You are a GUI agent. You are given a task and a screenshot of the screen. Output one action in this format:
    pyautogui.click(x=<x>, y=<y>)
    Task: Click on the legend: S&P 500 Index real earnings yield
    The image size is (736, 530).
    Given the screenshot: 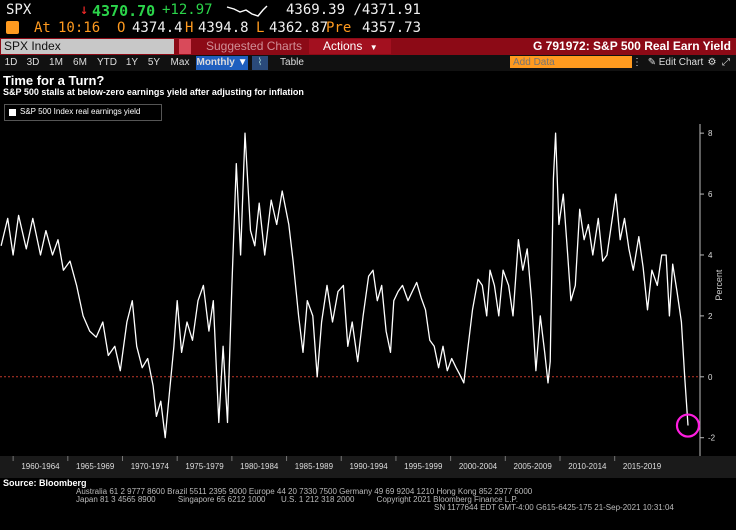 What is the action you would take?
    pyautogui.click(x=83, y=112)
    